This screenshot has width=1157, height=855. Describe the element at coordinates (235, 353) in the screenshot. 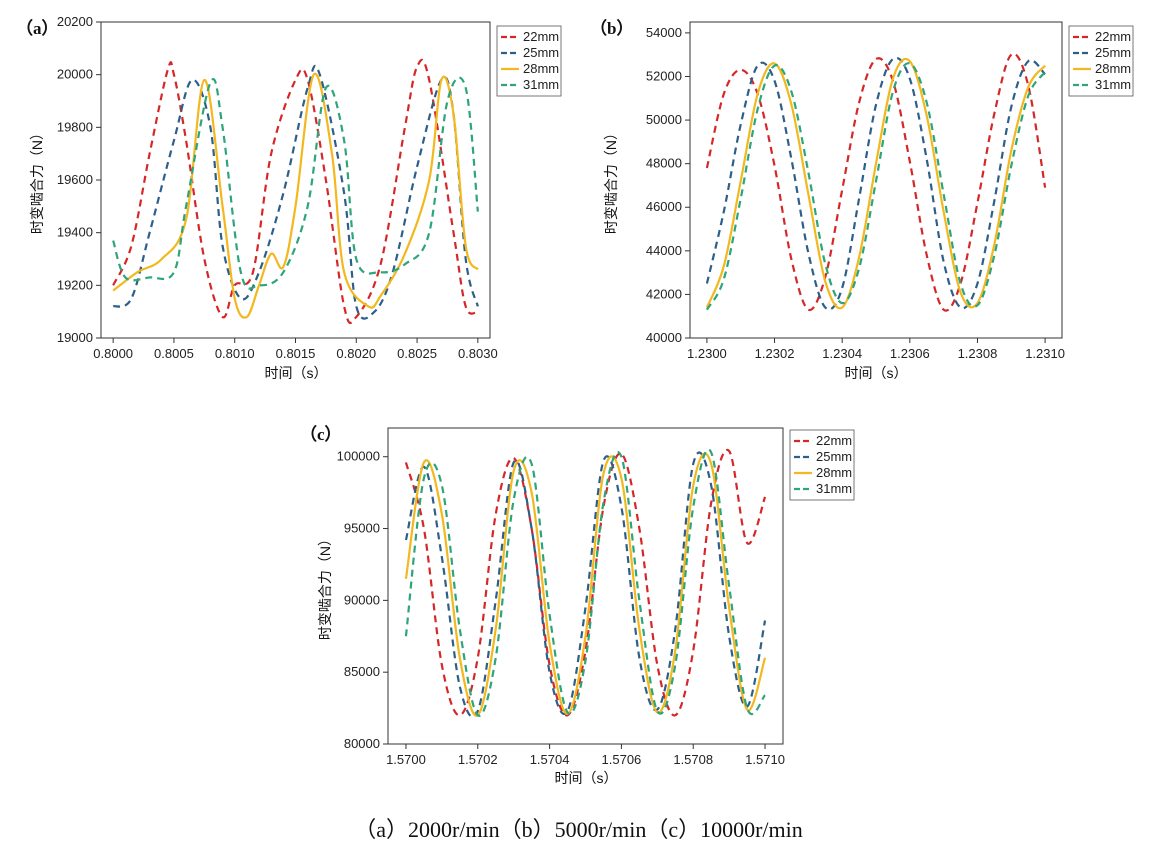

I see `x-tick-label: 0.8010` at that location.